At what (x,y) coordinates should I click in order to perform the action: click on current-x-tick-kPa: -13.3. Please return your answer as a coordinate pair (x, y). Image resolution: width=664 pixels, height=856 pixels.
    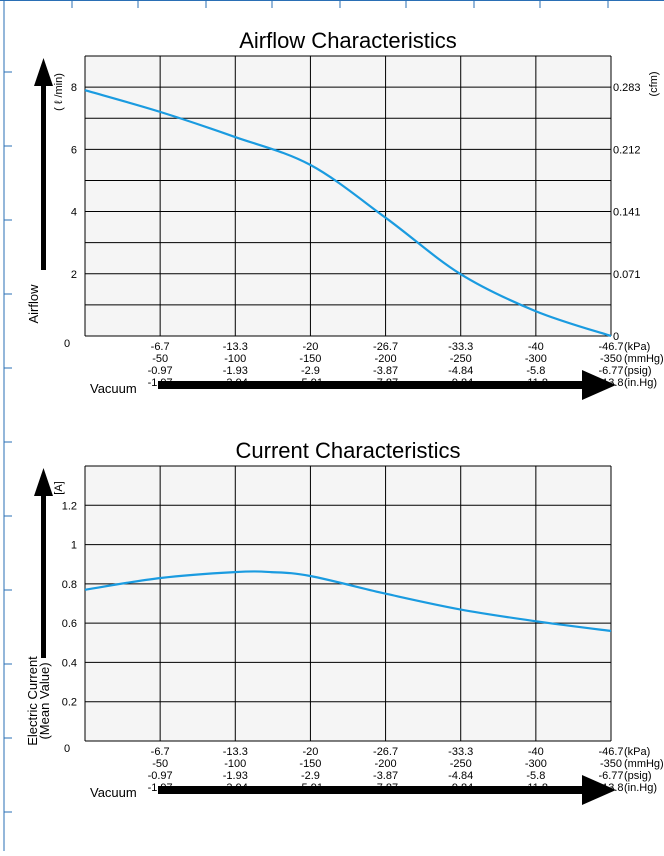
    Looking at the image, I should click on (235, 752).